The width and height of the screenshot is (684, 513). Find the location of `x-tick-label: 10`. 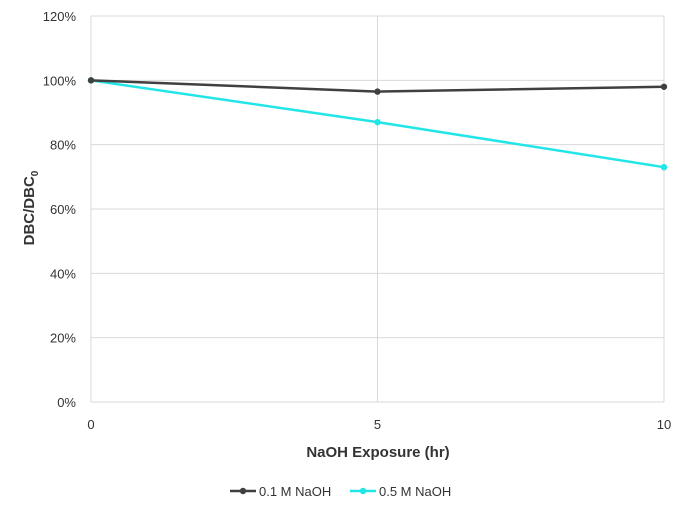

x-tick-label: 10 is located at coordinates (664, 424).